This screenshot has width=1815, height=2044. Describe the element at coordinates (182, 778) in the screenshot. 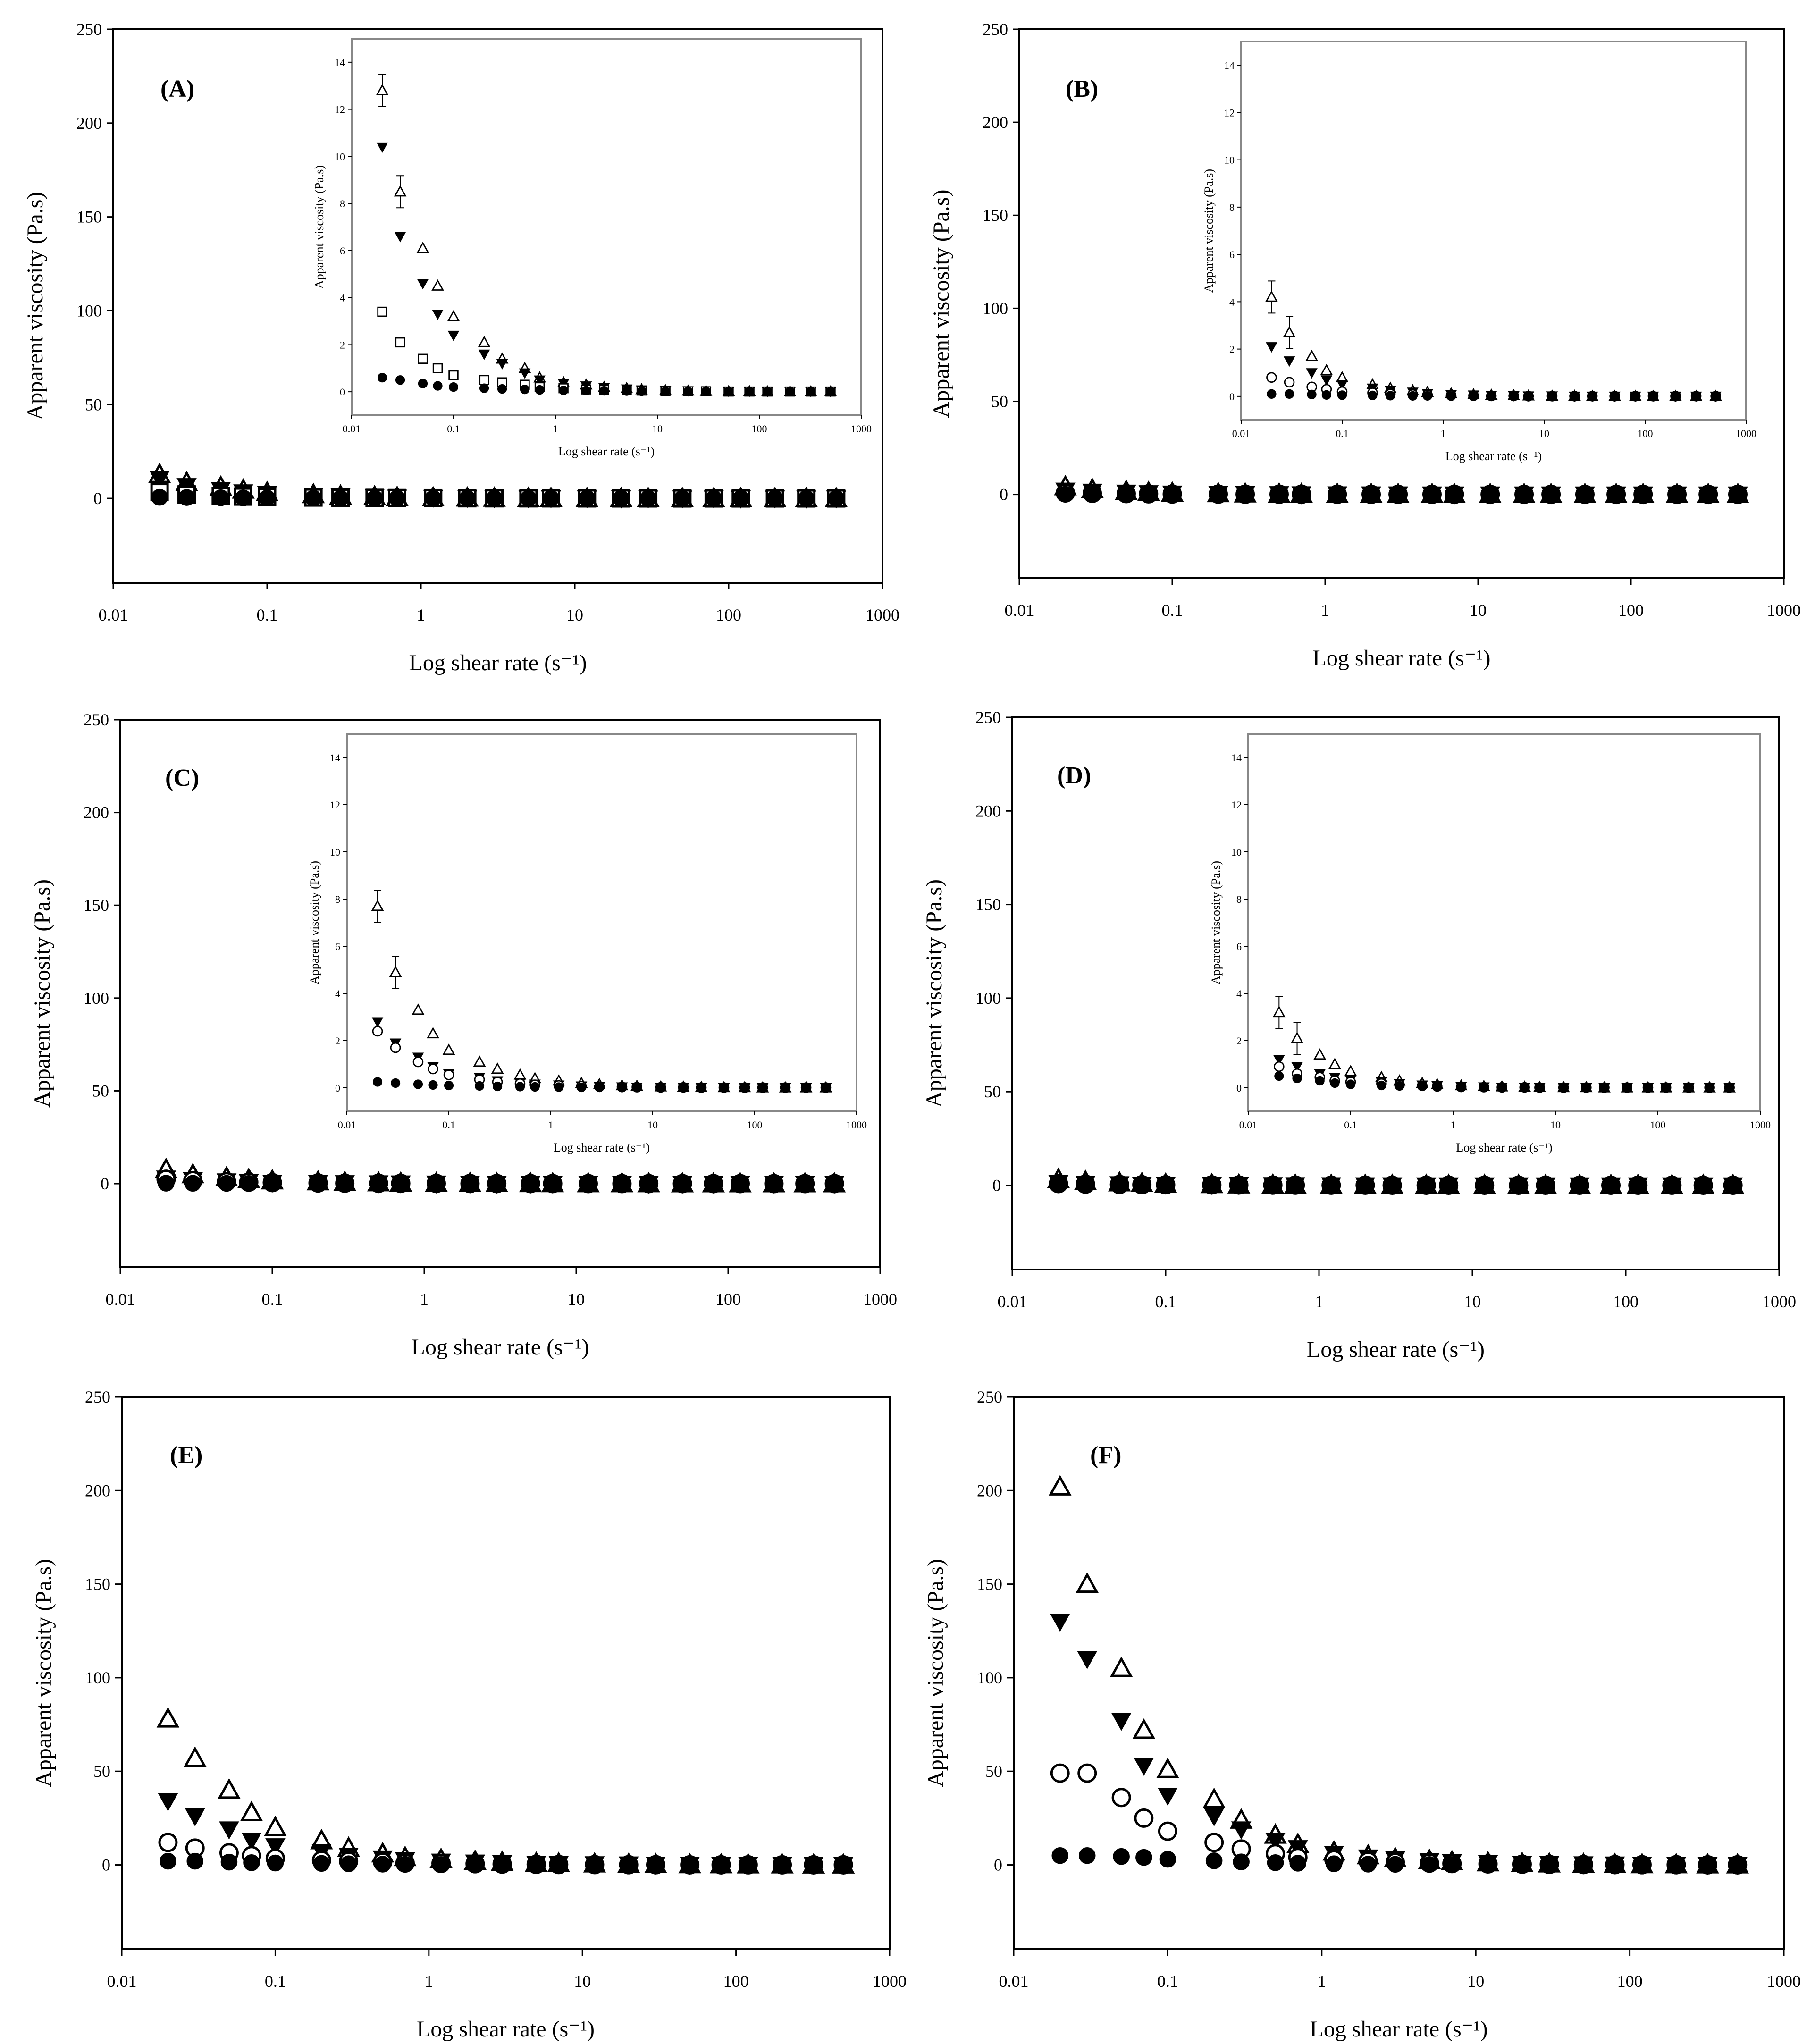

I see `panel-label: (C)` at that location.